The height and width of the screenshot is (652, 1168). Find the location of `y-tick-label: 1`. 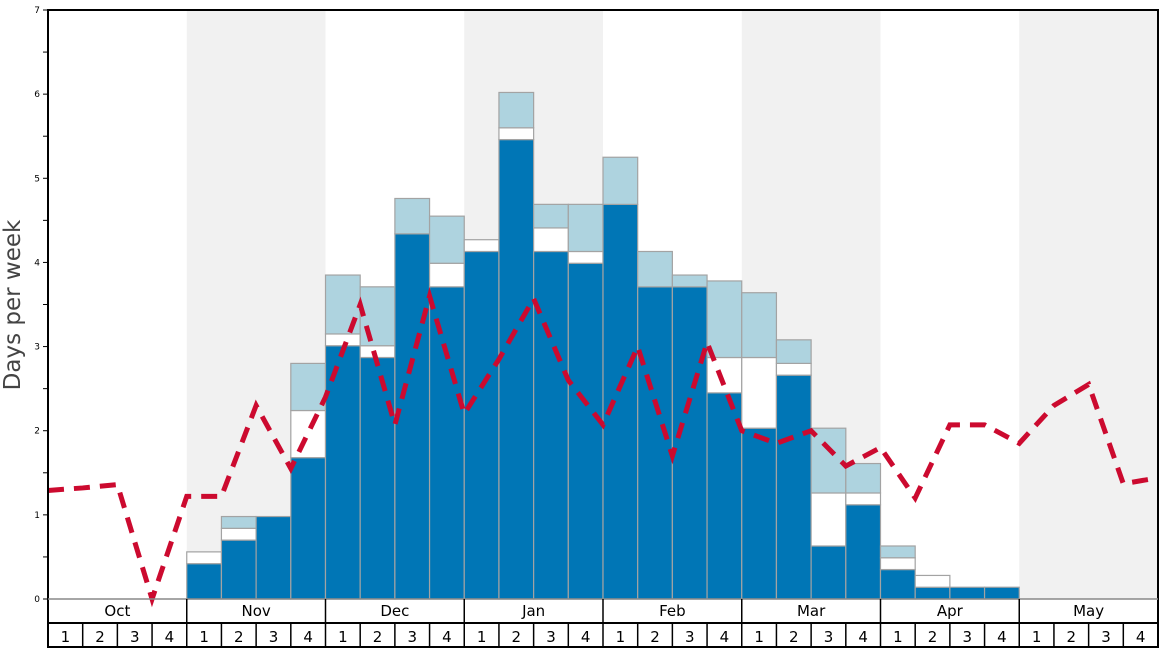

y-tick-label: 1 is located at coordinates (37, 516).